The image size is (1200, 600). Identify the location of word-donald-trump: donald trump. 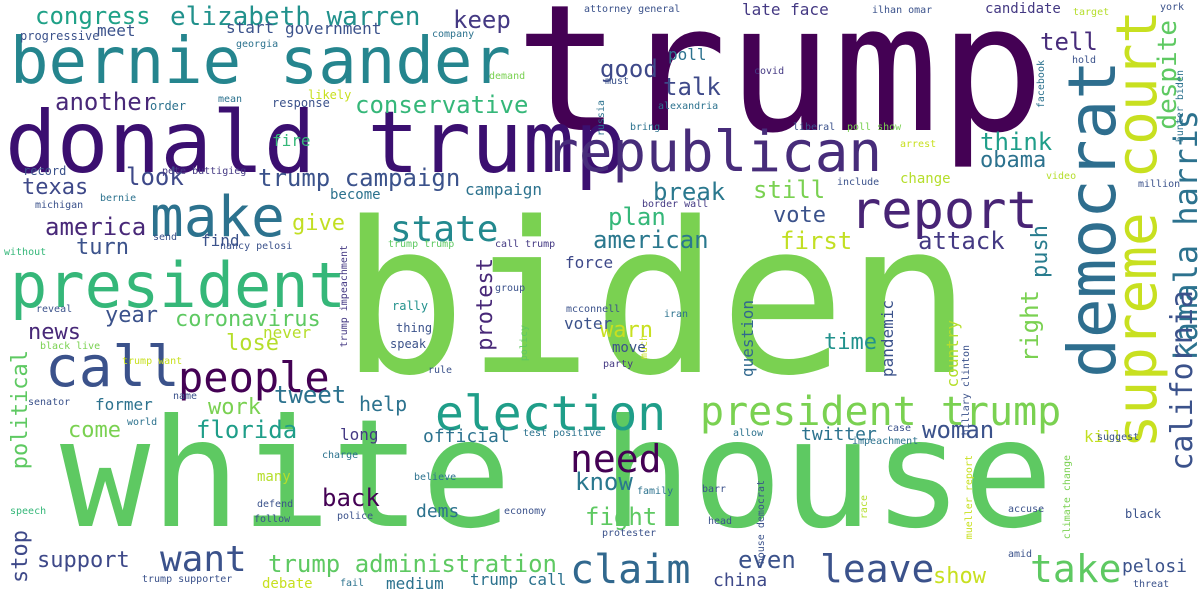
(316, 143).